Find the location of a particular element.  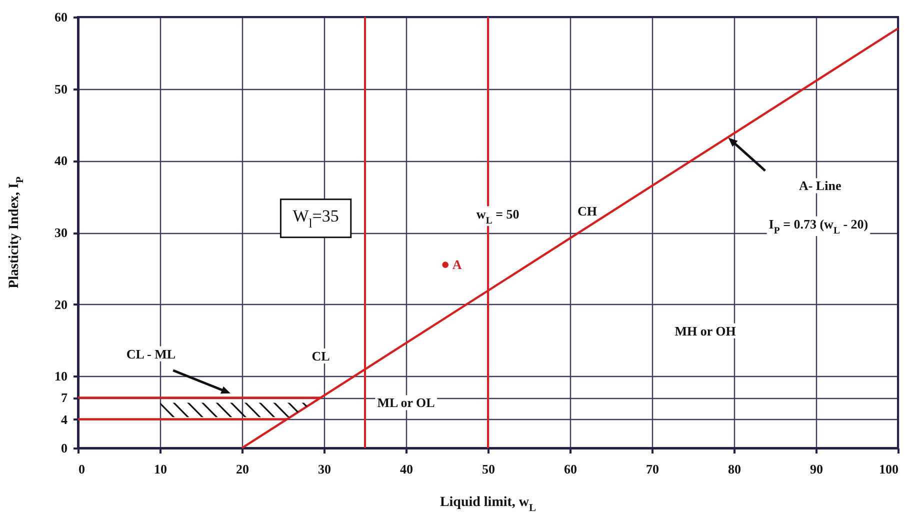

annotation: CH is located at coordinates (587, 210).